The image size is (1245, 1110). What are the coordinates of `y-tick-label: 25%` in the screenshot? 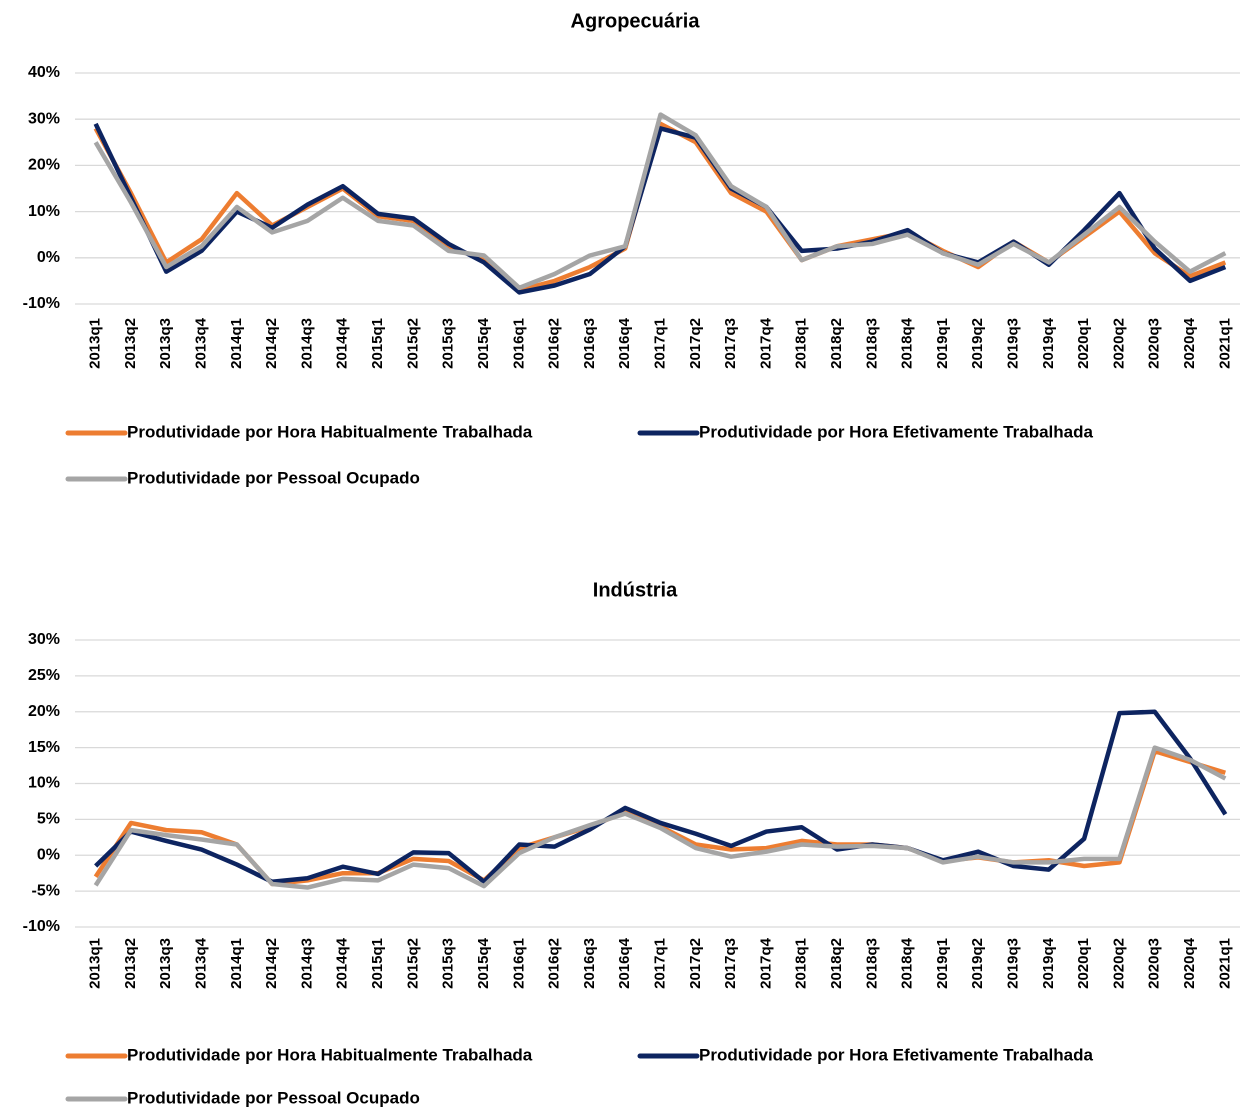 It's located at (44, 675).